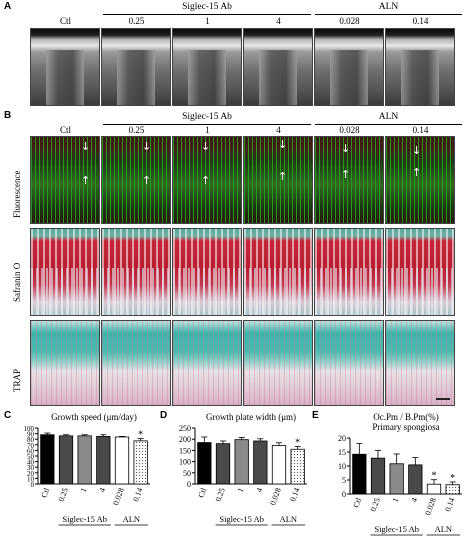 The width and height of the screenshot is (470, 537). I want to click on fluorescence-image-0-14: ↓ ↑, so click(420, 180).